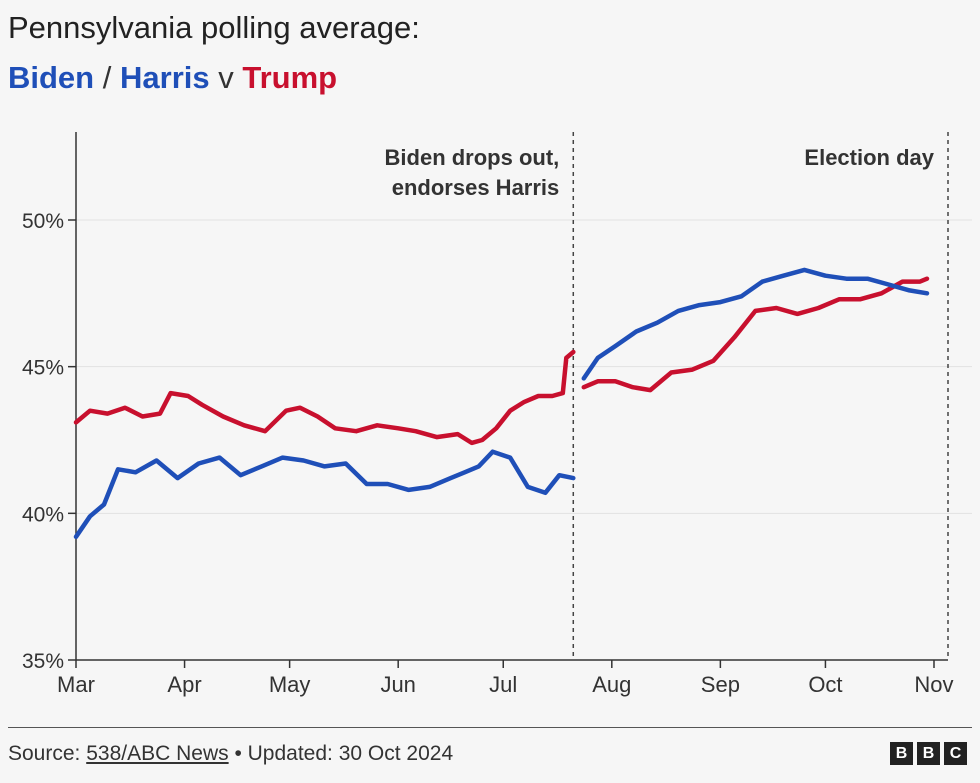 Image resolution: width=980 pixels, height=783 pixels. What do you see at coordinates (76, 684) in the screenshot?
I see `x-tick-label: Mar` at bounding box center [76, 684].